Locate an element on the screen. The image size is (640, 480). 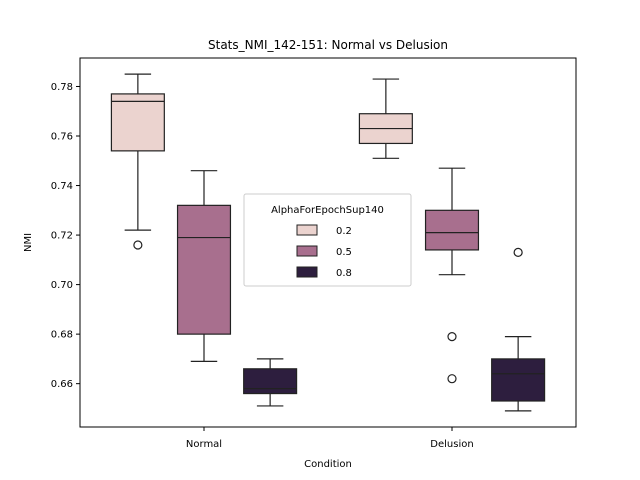
y-tick-label: 0.74 is located at coordinates (62, 186).